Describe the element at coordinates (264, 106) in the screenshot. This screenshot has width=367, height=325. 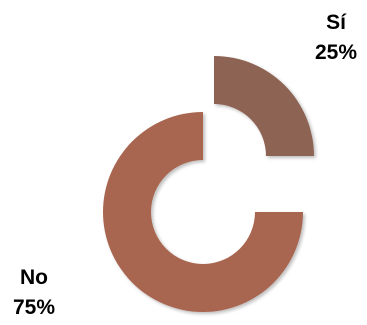
I see `slice-si` at that location.